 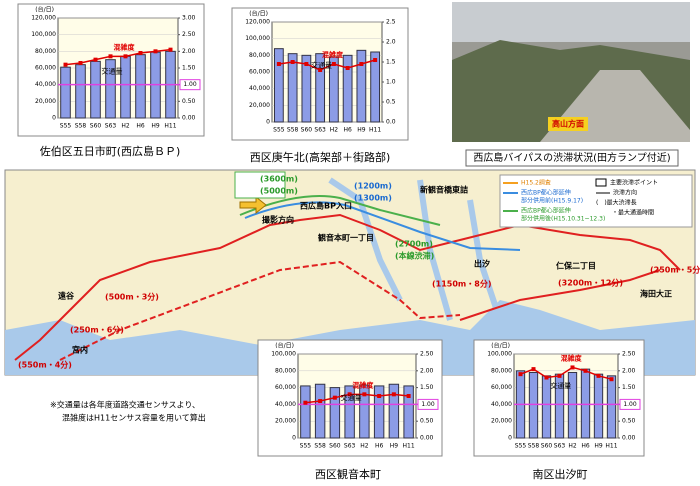 I want to click on map-label: (3600m), so click(x=279, y=179).